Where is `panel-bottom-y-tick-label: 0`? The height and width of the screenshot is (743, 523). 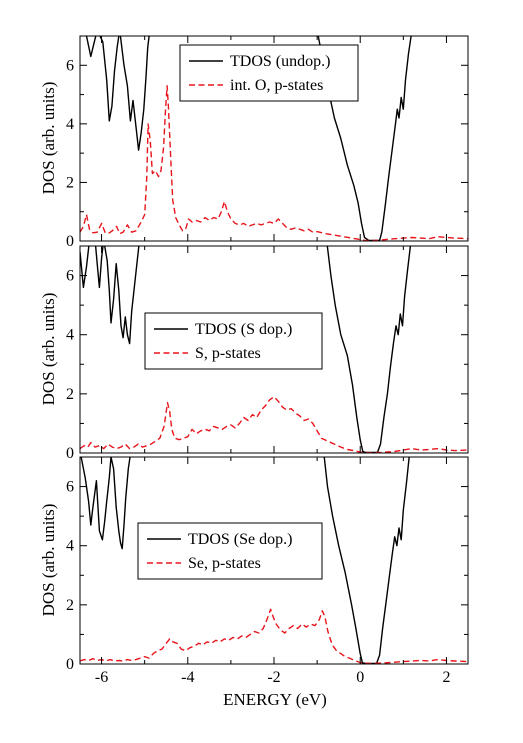 panel-bottom-y-tick-label: 0 is located at coordinates (70, 664).